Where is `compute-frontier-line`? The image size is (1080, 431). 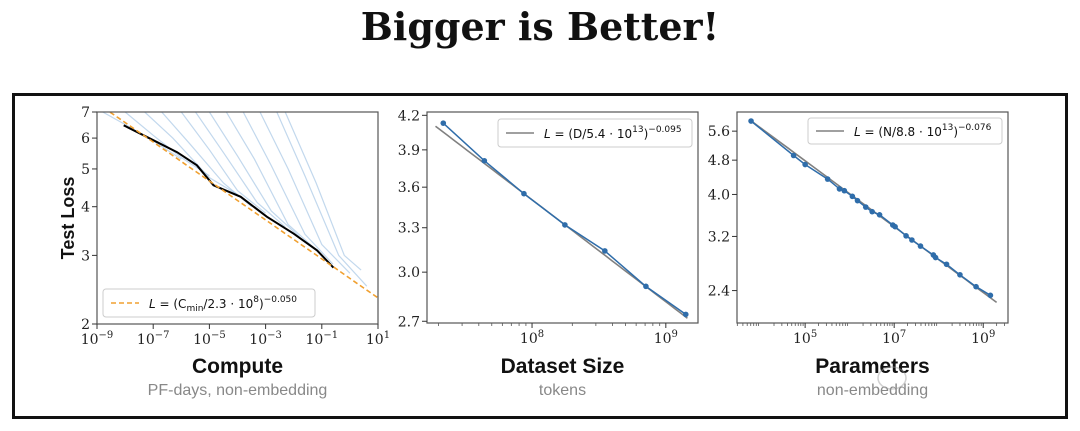 compute-frontier-line is located at coordinates (229, 196).